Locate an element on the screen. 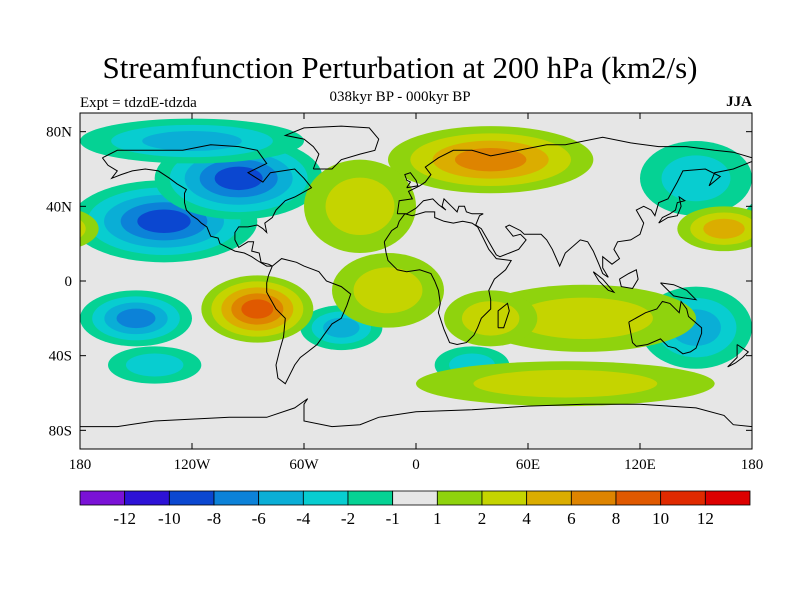  anomaly-s-atlantic-high is located at coordinates (388, 290).